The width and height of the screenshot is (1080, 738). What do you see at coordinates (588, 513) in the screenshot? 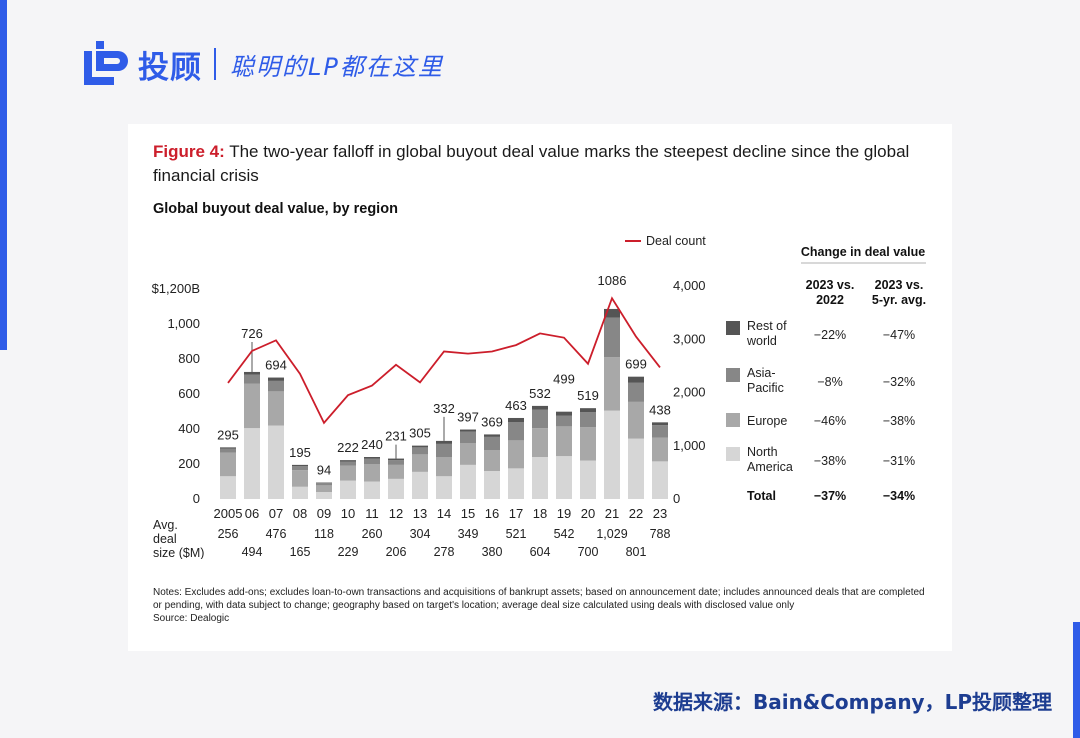
I see `x-axis-tick-label: 20` at bounding box center [588, 513].